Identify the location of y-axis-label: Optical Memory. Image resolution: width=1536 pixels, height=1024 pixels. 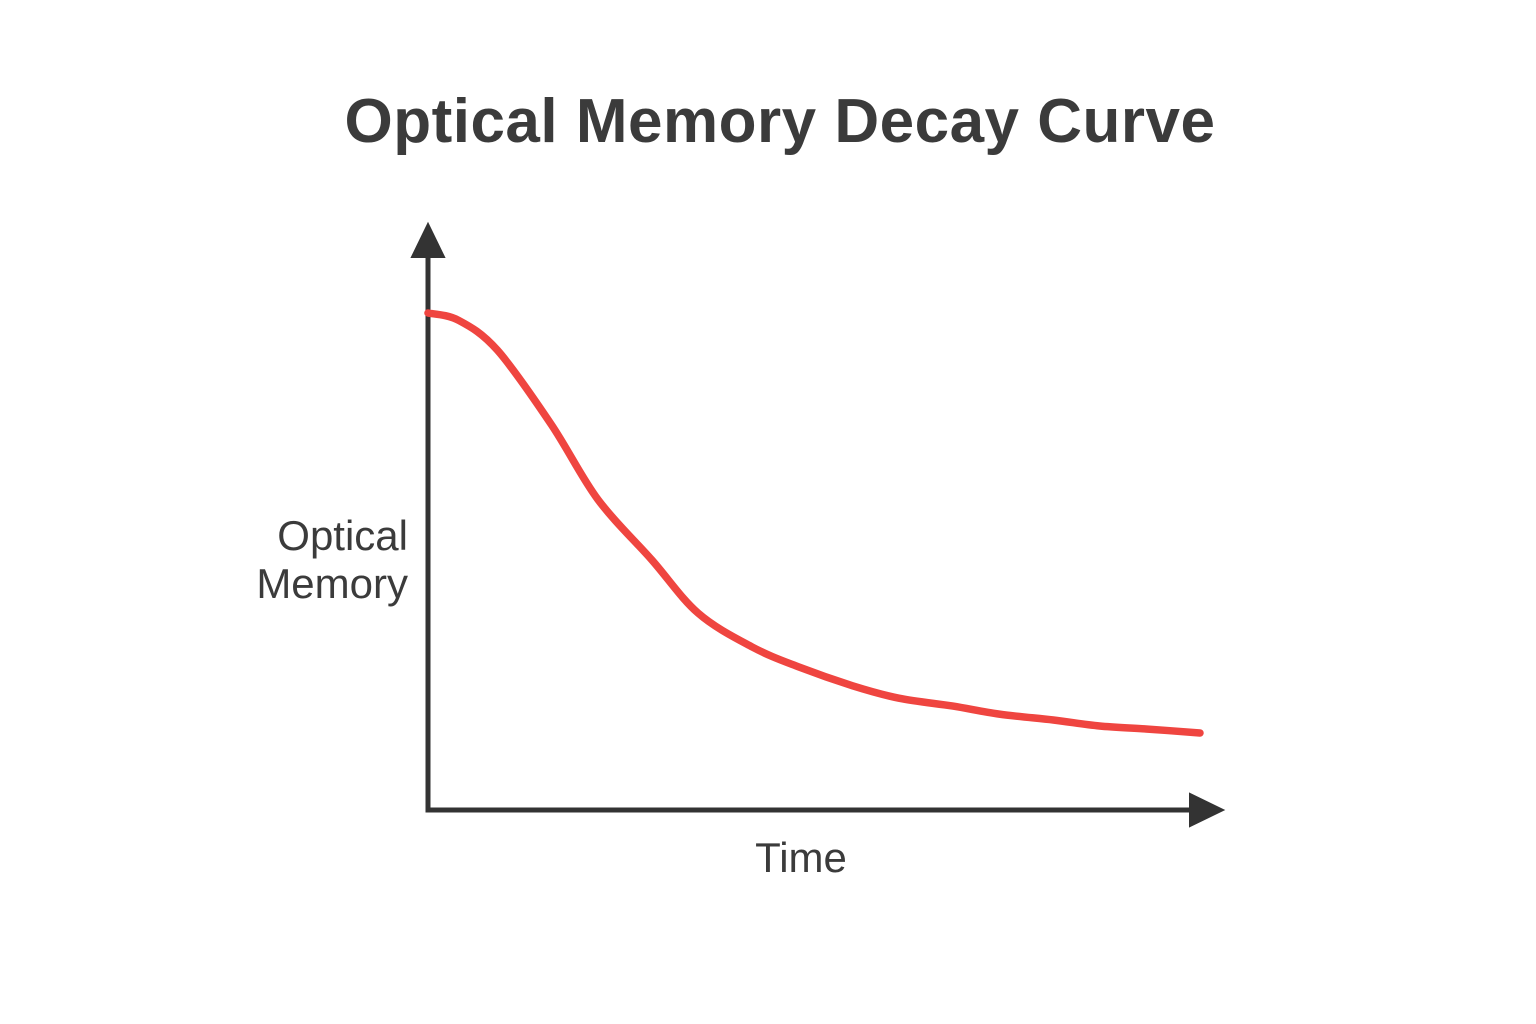
(332, 559).